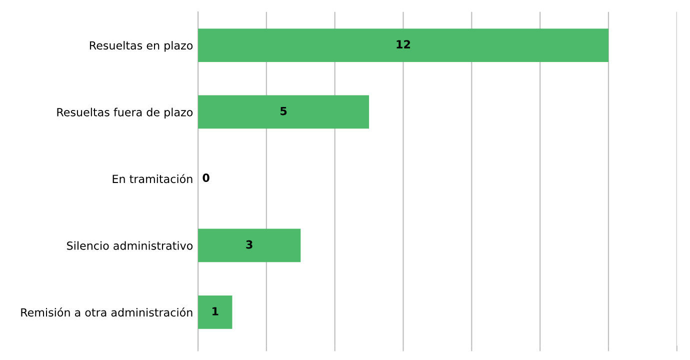  I want to click on data-label: 1, so click(215, 311).